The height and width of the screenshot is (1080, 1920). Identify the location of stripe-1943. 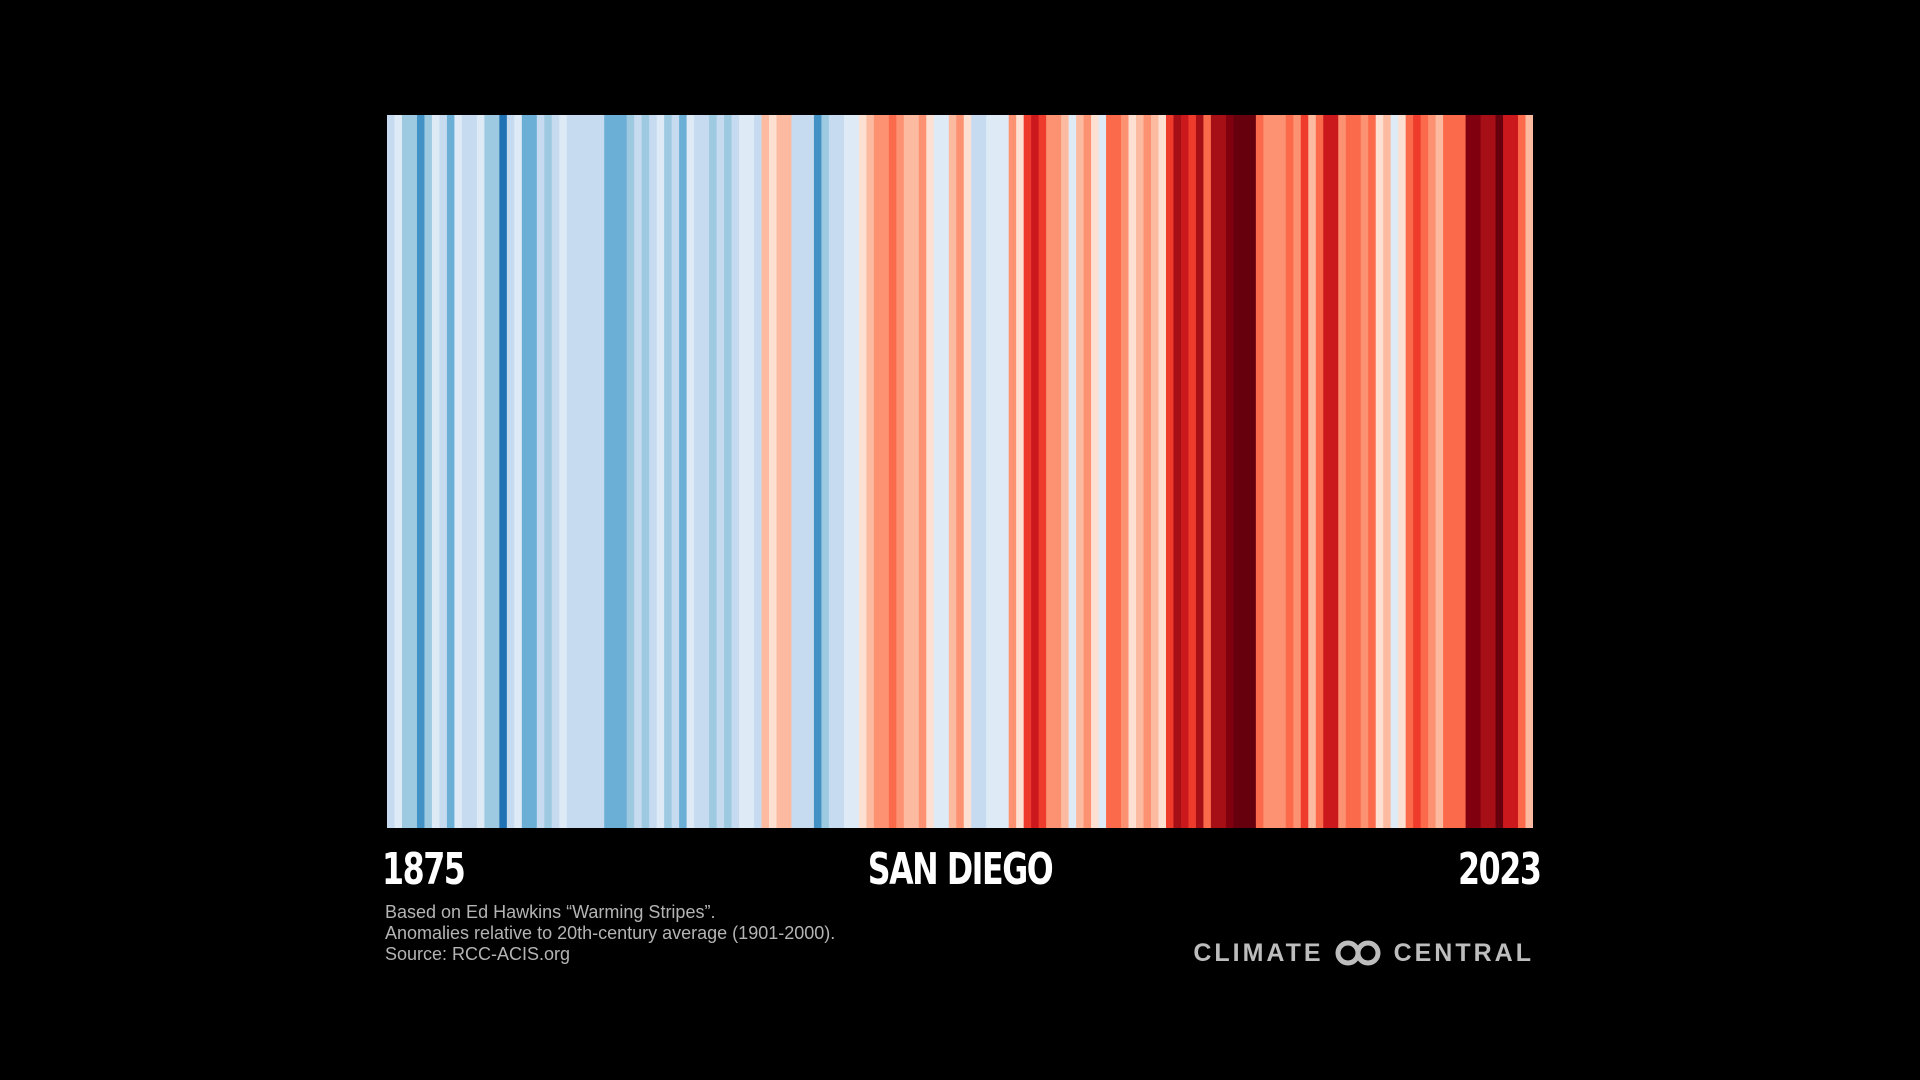
(900, 471).